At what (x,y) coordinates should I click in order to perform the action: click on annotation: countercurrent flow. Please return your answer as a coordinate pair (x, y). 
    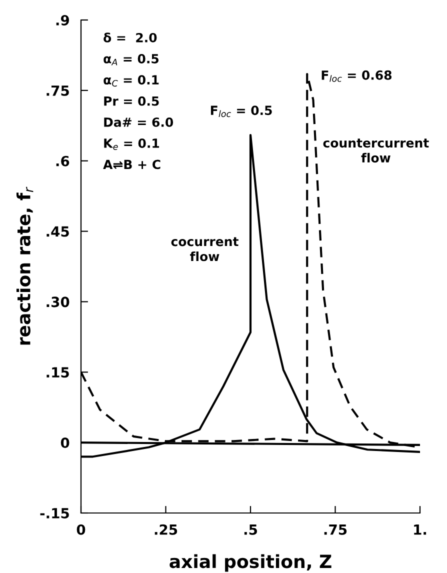
    Looking at the image, I should click on (376, 150).